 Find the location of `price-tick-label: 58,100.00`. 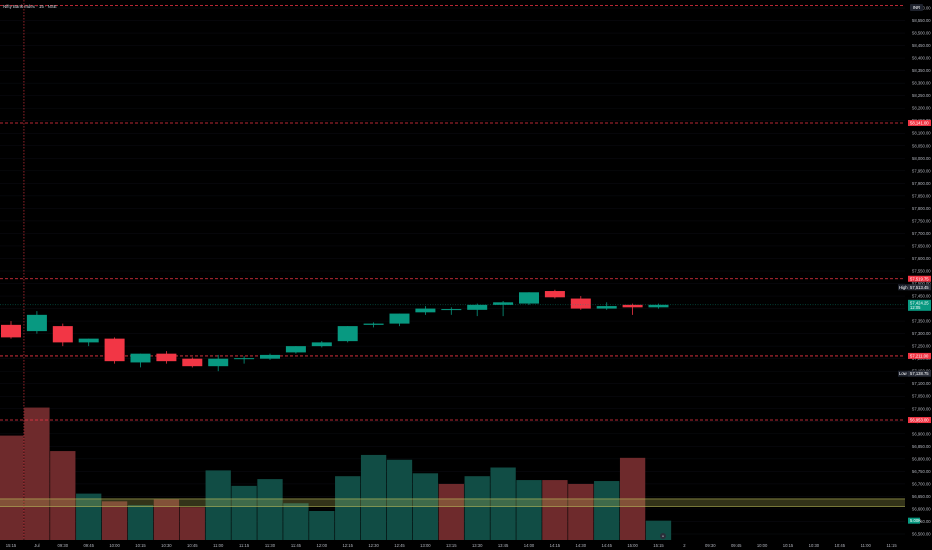

price-tick-label: 58,100.00 is located at coordinates (921, 133).